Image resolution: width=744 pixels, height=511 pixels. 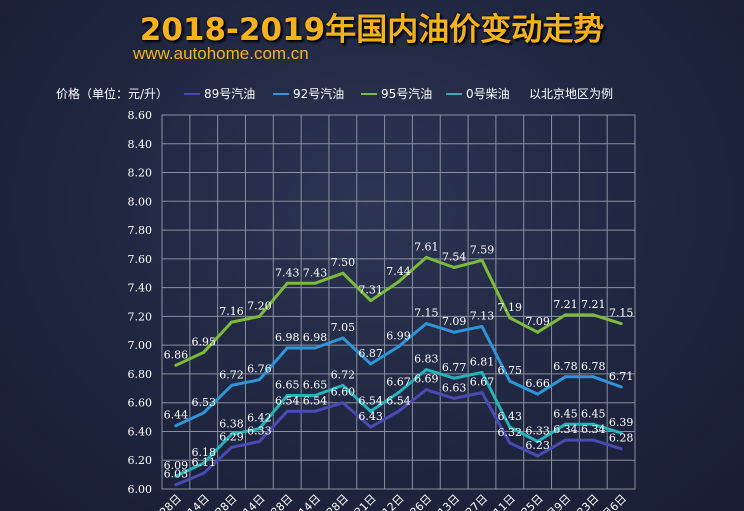 I want to click on legend-item-95: 95号汽油, so click(x=407, y=94).